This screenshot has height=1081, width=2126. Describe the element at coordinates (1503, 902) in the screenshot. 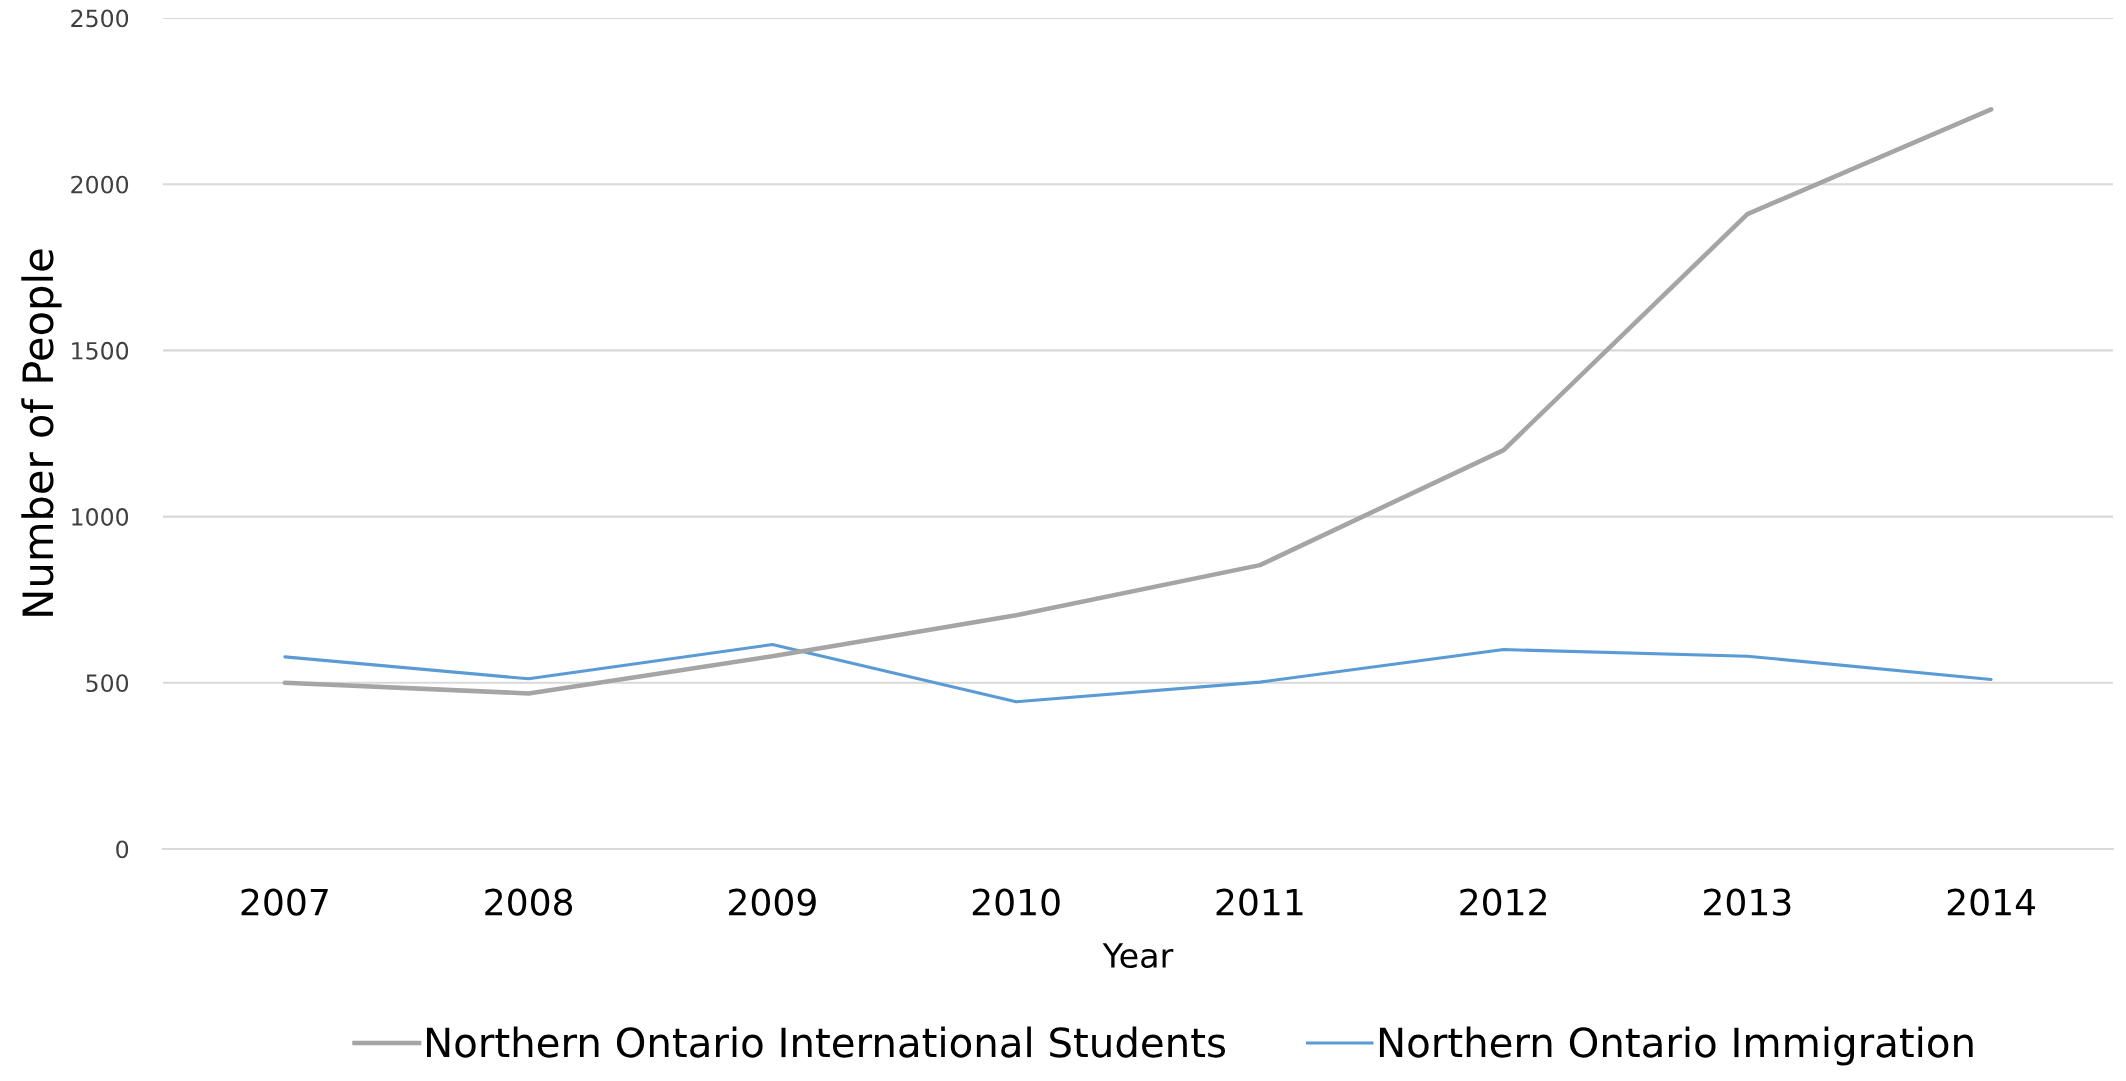

I see `x-tick-label: 2012` at that location.